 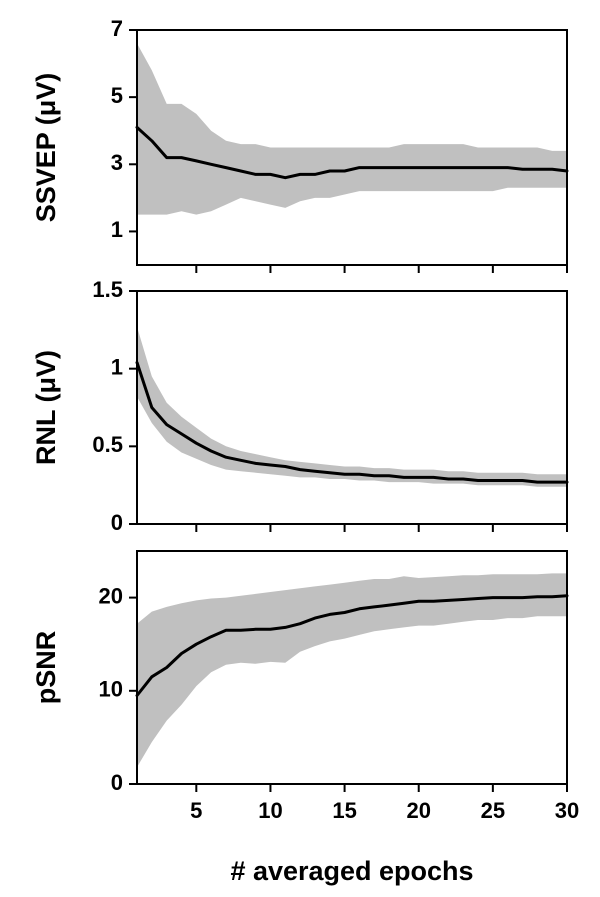 What do you see at coordinates (46, 668) in the screenshot?
I see `y-axis-label: pSNR` at bounding box center [46, 668].